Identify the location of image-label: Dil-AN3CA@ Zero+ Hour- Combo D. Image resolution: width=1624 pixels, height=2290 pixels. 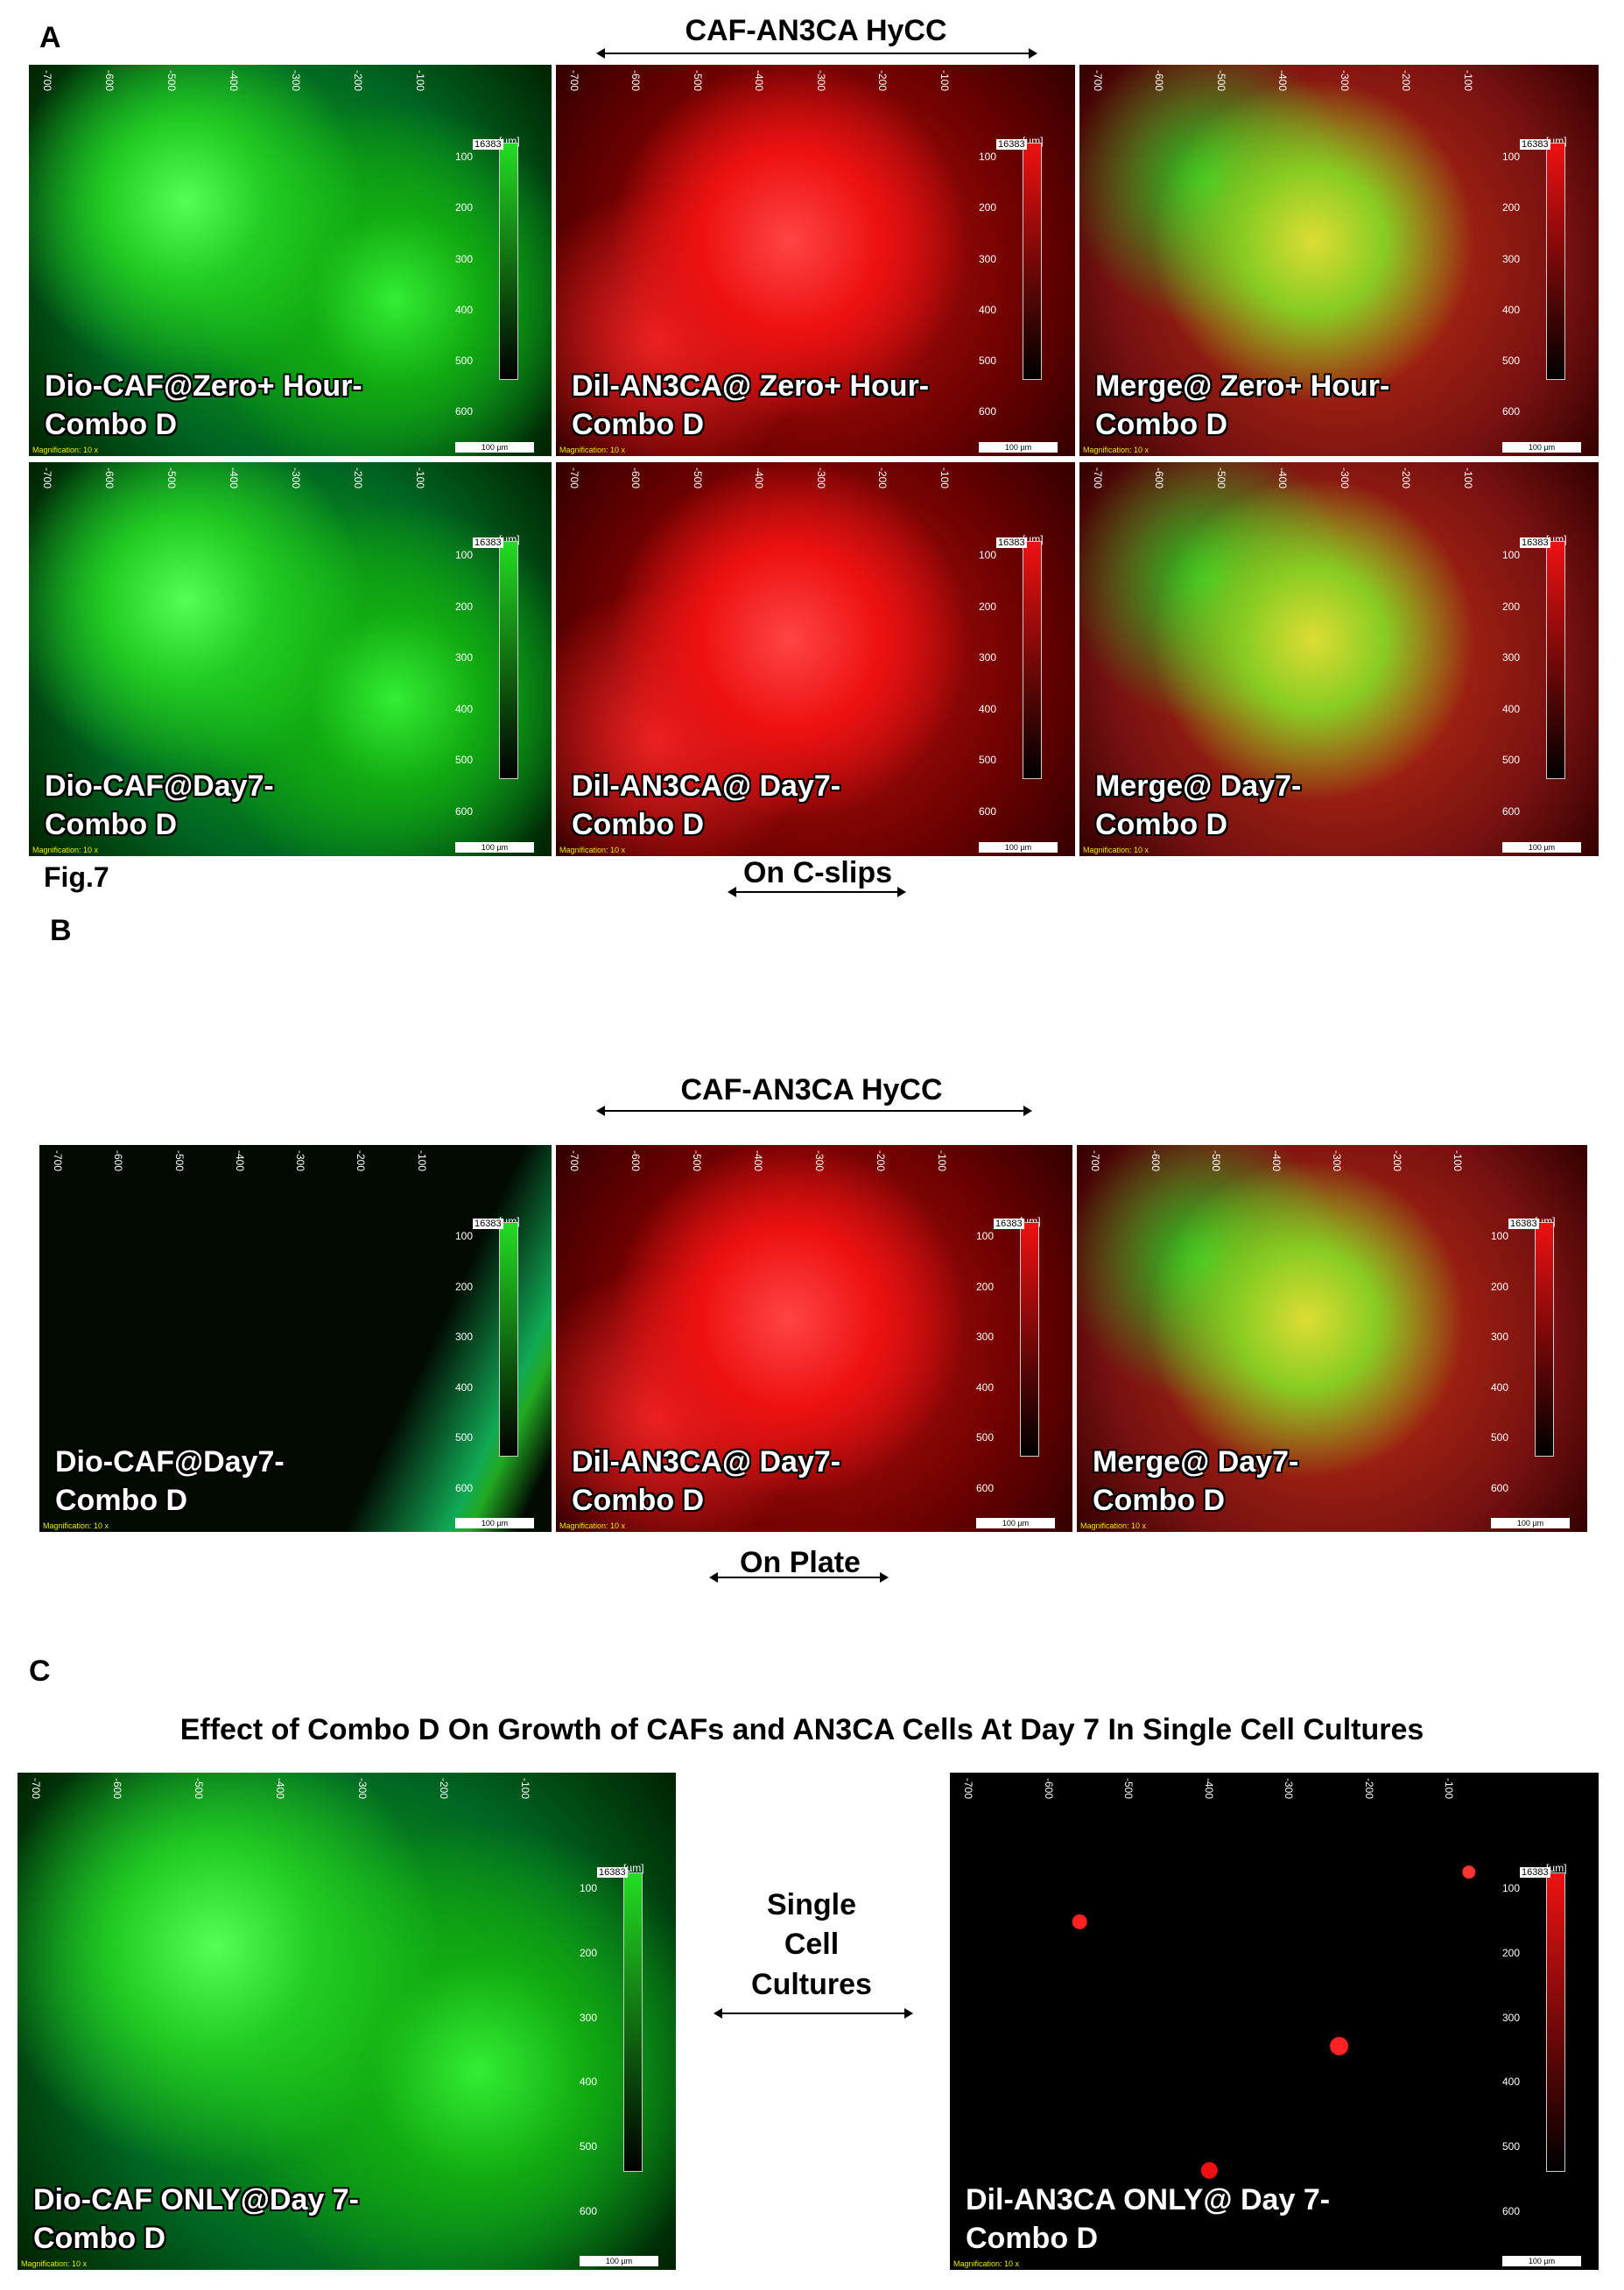
(750, 405).